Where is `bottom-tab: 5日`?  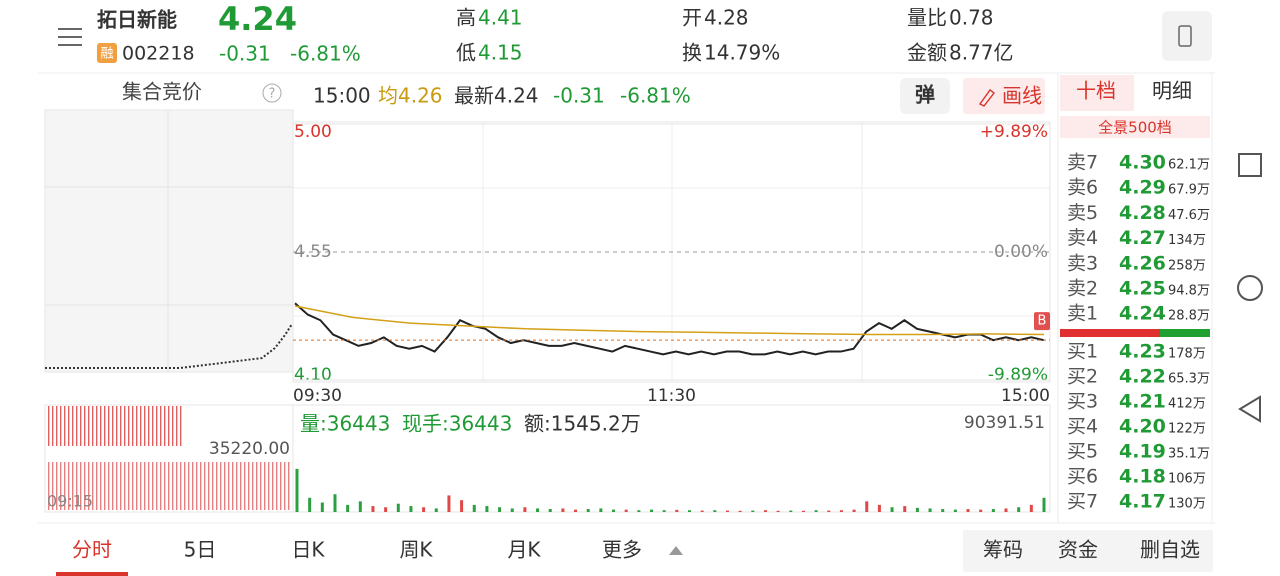 bottom-tab: 5日 is located at coordinates (200, 550).